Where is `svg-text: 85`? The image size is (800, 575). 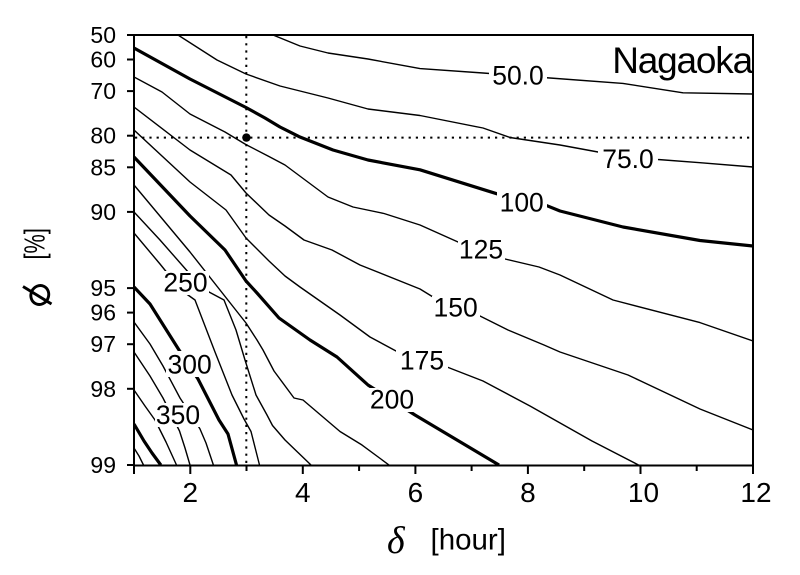
svg-text: 85 is located at coordinates (103, 167).